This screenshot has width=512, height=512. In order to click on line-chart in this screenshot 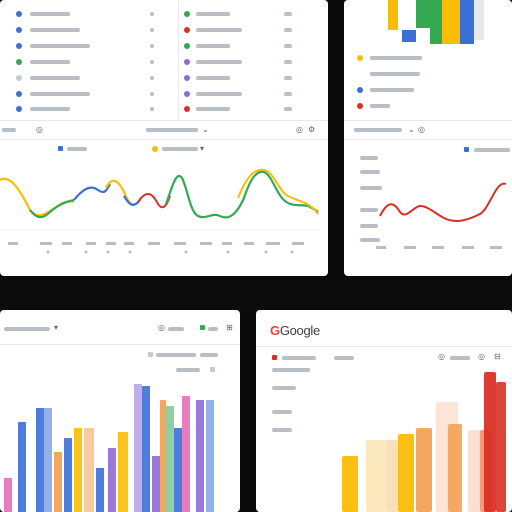, I will do `click(160, 211)`.